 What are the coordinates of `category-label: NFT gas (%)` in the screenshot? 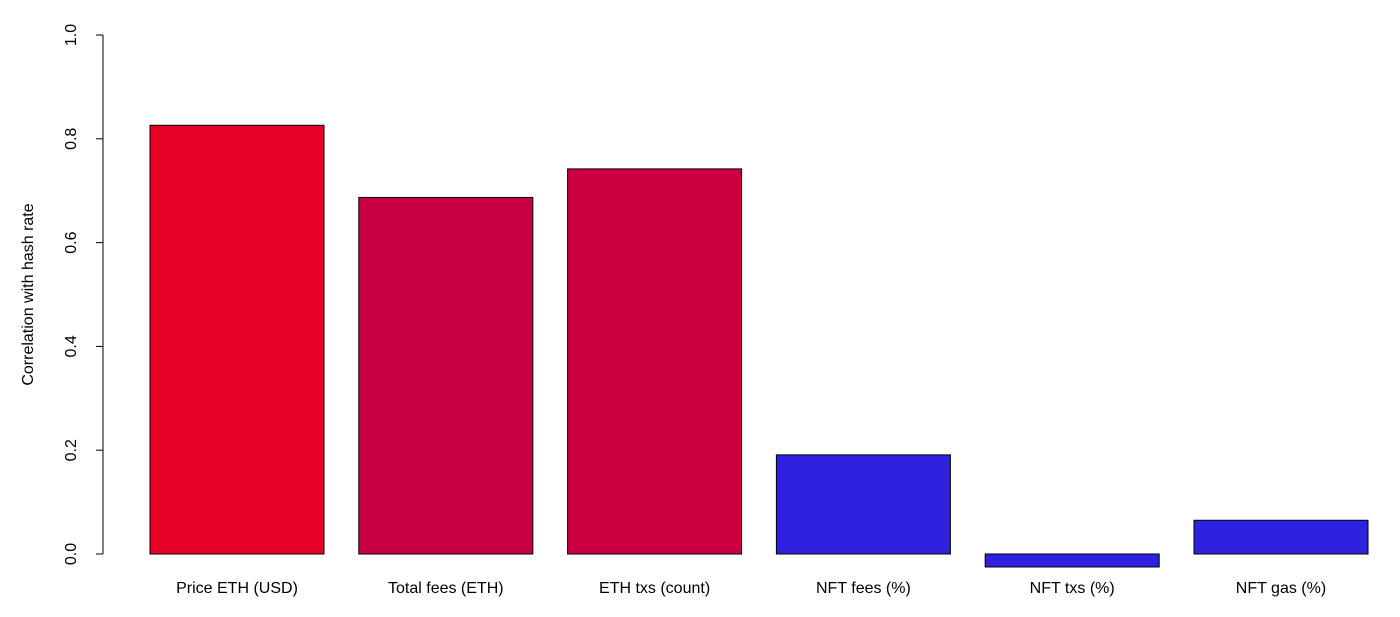 It's located at (1281, 588).